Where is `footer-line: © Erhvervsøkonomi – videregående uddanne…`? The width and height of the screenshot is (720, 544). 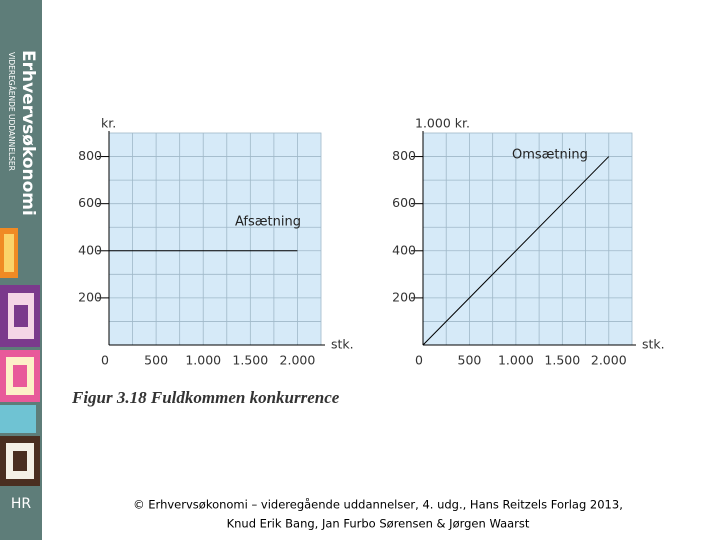 footer-line: © Erhvervsøkonomi – videregående uddanne… is located at coordinates (378, 505).